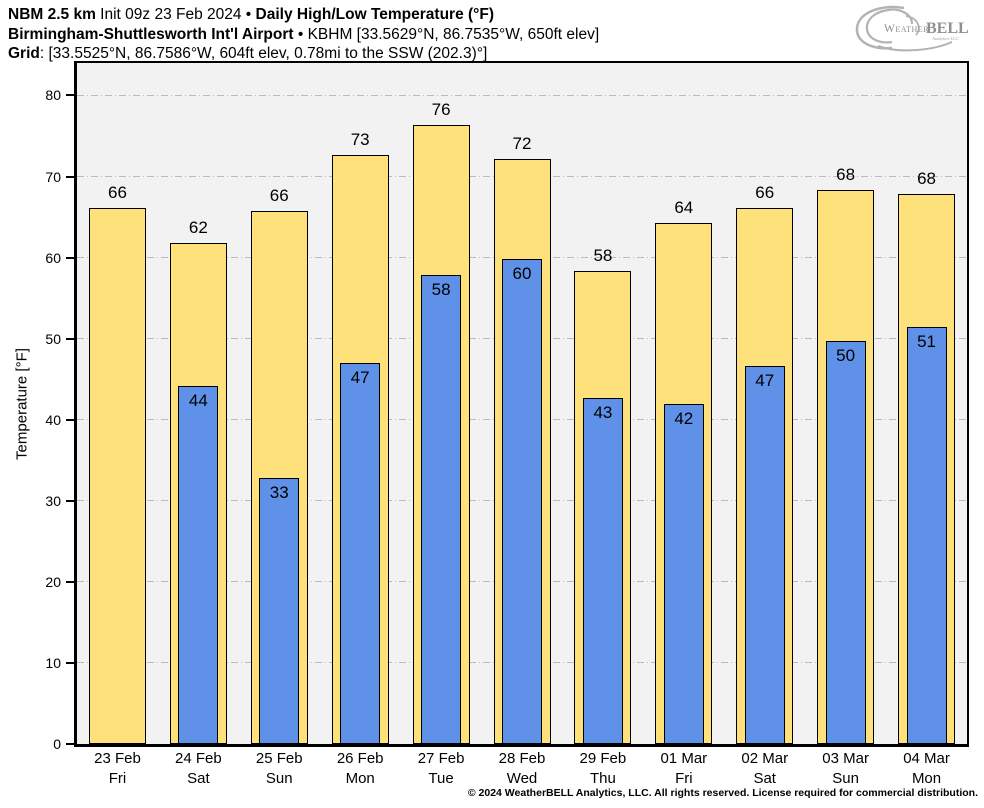 The height and width of the screenshot is (808, 984). What do you see at coordinates (117, 769) in the screenshot?
I see `x-axis-label: 23 Feb Fri` at bounding box center [117, 769].